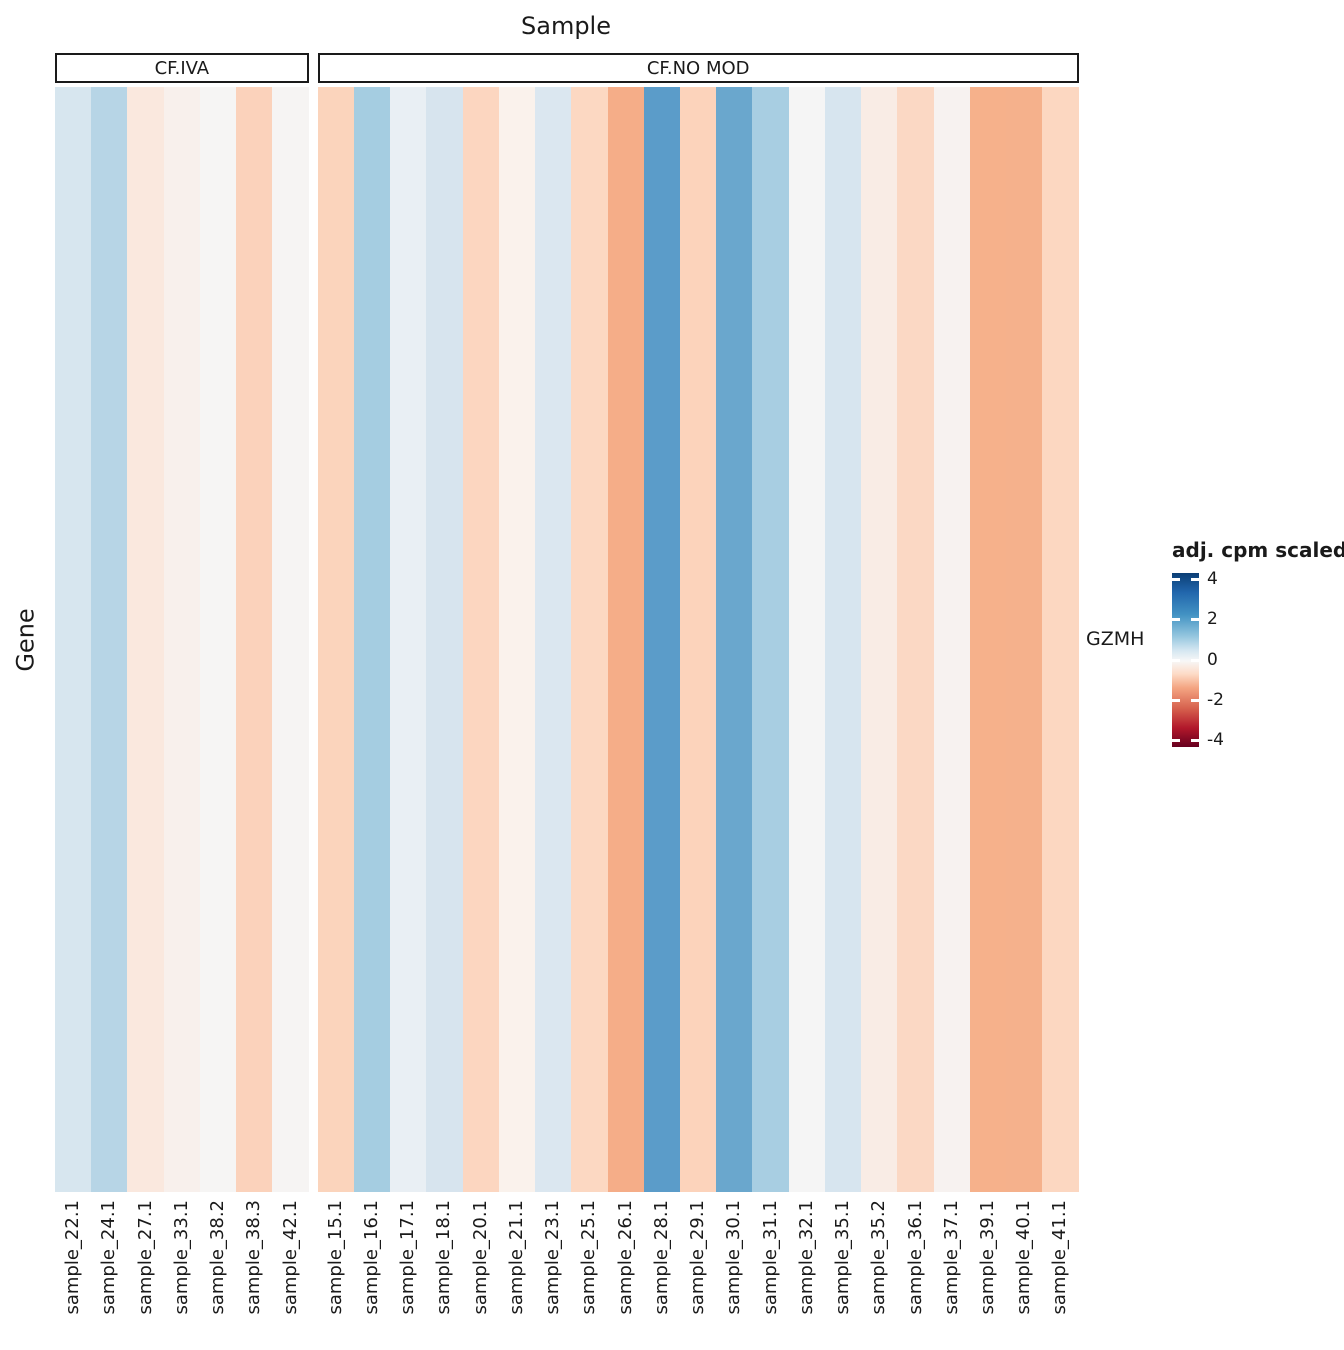 The image size is (1344, 1350). I want to click on x-axis-label: sample_29.1, so click(698, 1257).